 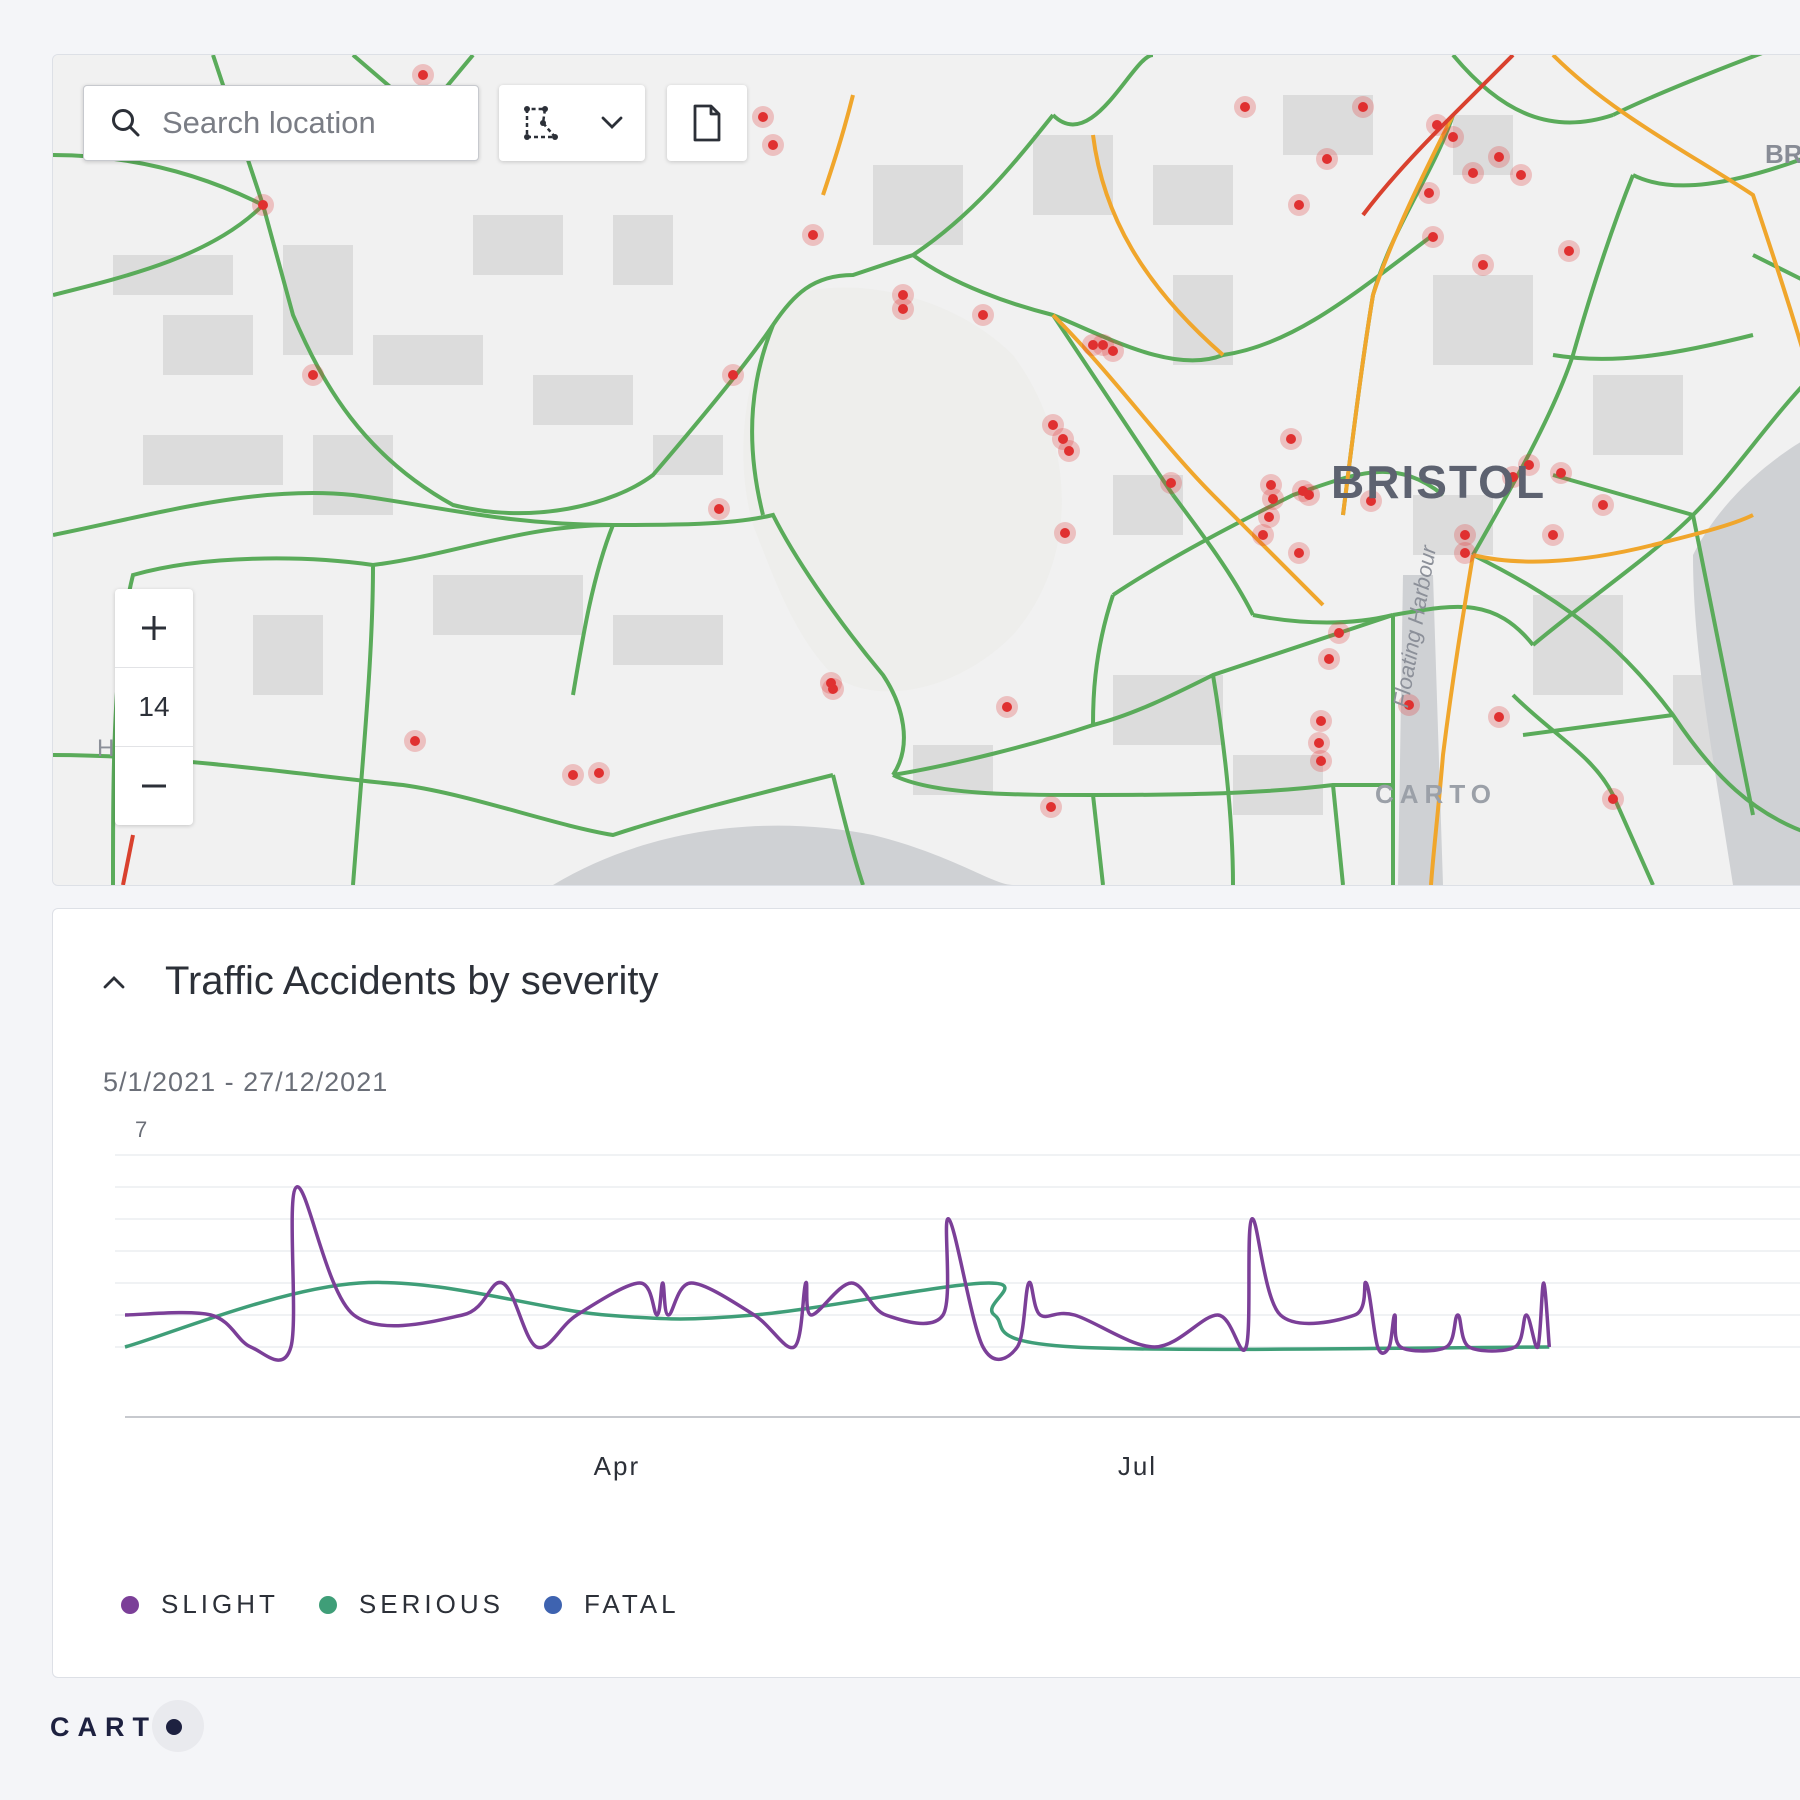 I want to click on logo-dot, so click(x=174, y=1727).